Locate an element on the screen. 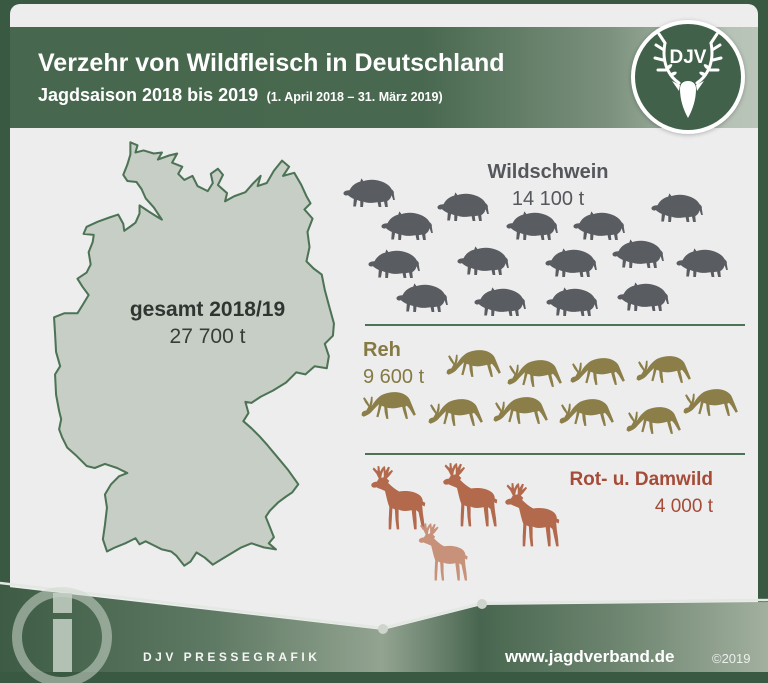  reh-label: Reh is located at coordinates (382, 350).